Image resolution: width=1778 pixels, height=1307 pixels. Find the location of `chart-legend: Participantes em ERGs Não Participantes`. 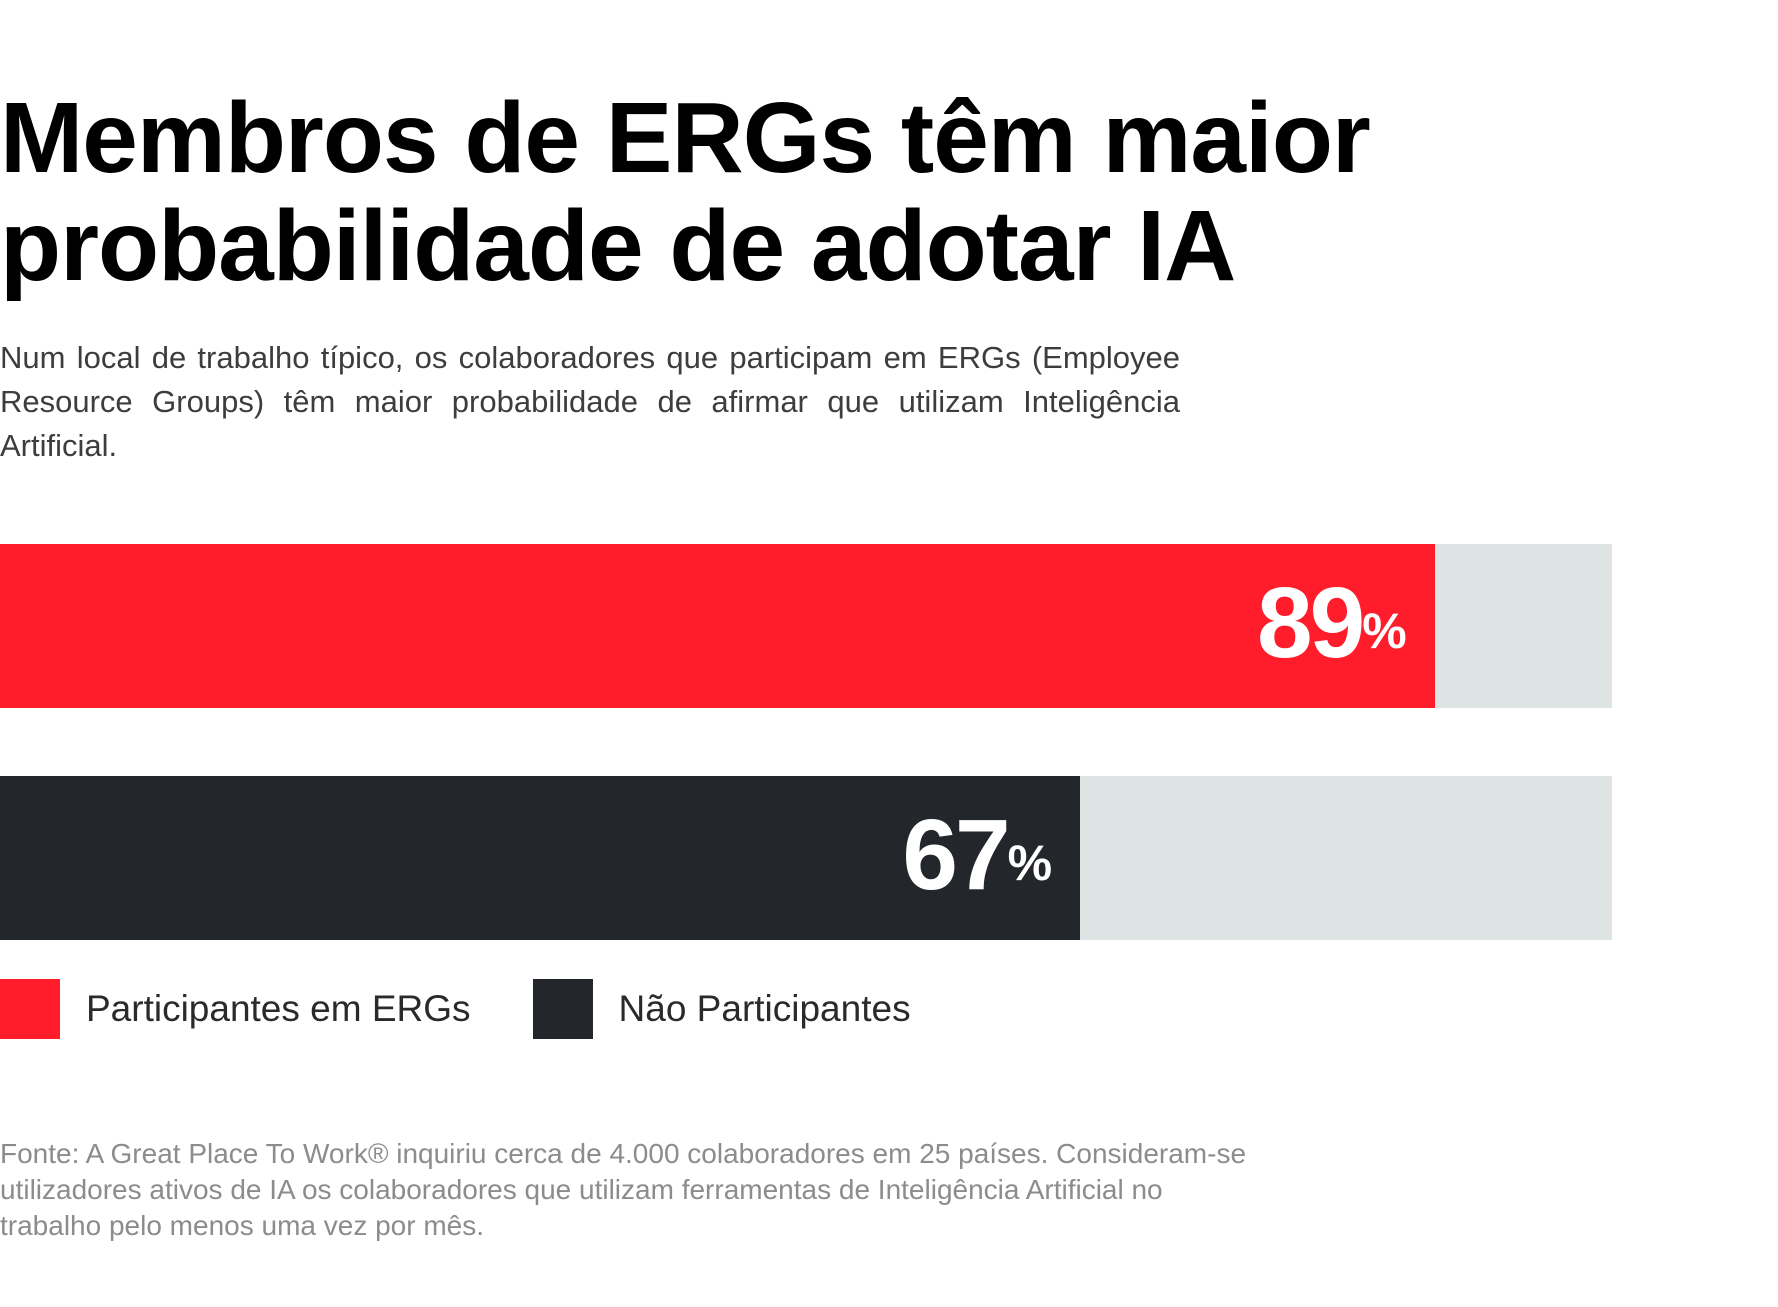

chart-legend: Participantes em ERGs Não Participantes is located at coordinates (486, 1009).